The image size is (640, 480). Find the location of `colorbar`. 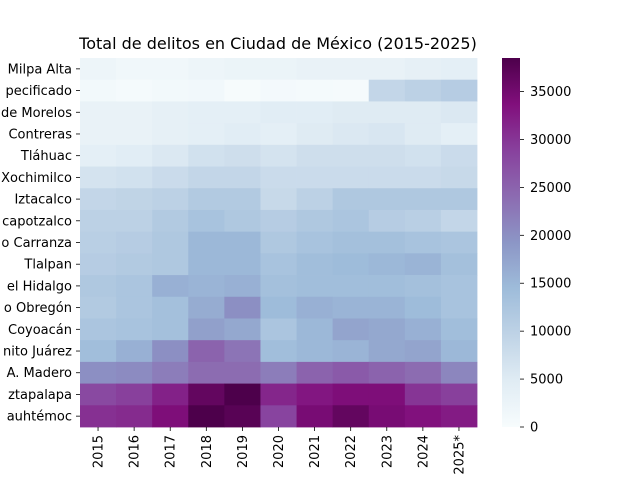

colorbar is located at coordinates (511, 242).